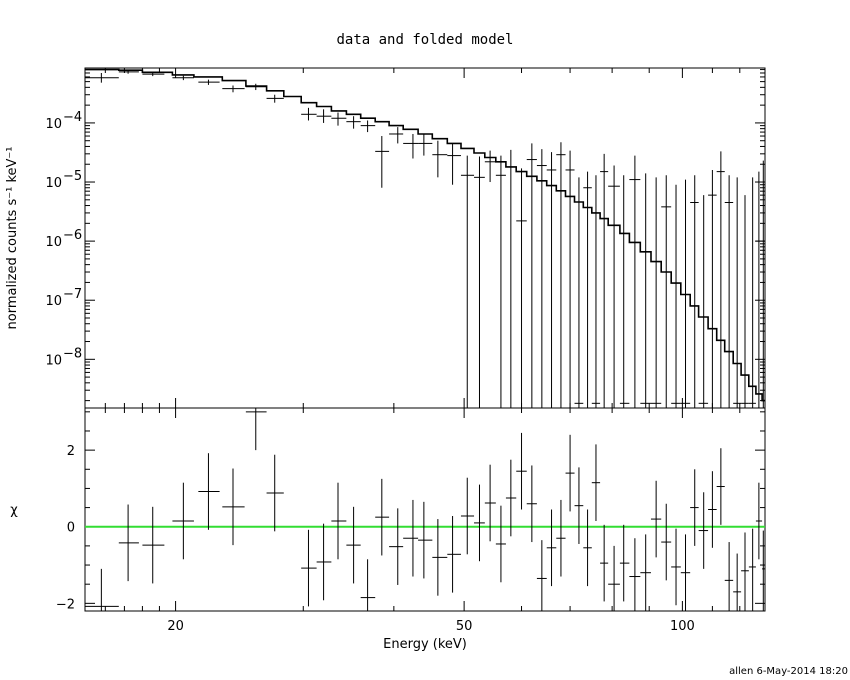  I want to click on y-tick-exponent: −5, so click(72, 176).